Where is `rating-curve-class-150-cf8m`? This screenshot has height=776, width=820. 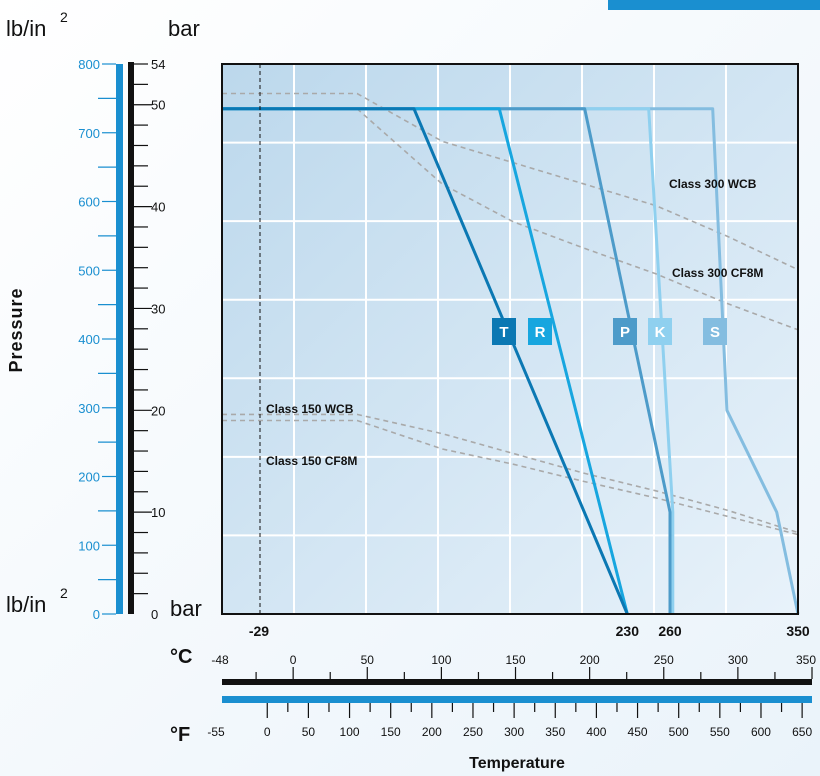 rating-curve-class-150-cf8m is located at coordinates (510, 477).